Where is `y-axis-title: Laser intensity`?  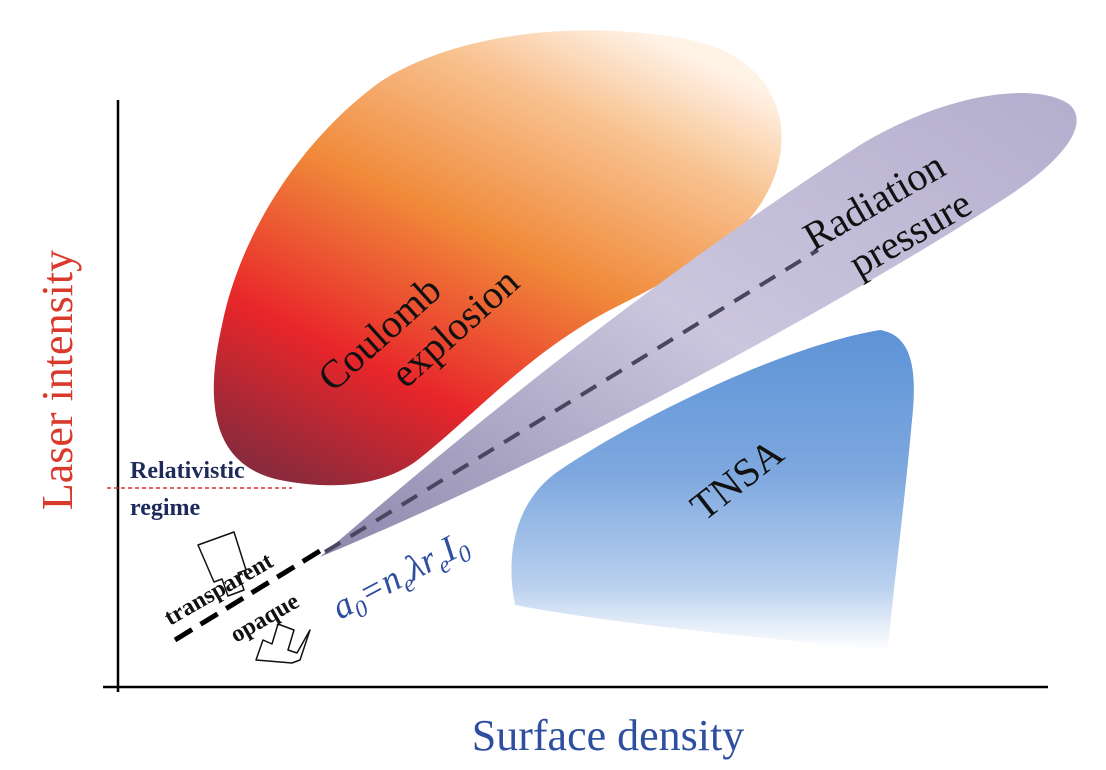
y-axis-title: Laser intensity is located at coordinates (57, 380).